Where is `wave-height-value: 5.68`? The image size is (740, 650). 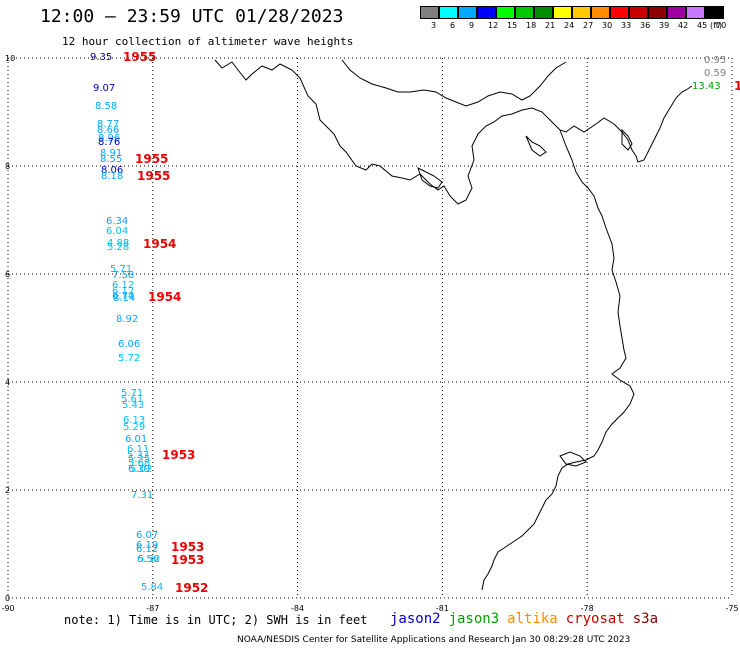 wave-height-value: 5.68 is located at coordinates (139, 463).